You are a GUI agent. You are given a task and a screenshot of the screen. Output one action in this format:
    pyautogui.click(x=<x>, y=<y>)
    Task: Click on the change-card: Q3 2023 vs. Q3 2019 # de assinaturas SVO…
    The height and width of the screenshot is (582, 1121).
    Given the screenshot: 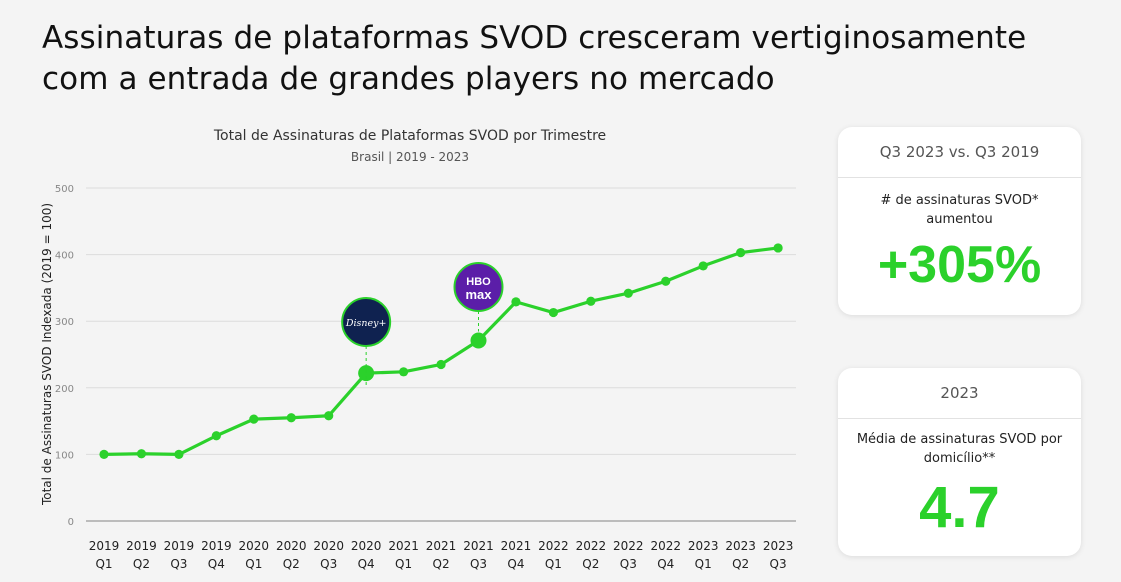 What is the action you would take?
    pyautogui.click(x=959, y=221)
    